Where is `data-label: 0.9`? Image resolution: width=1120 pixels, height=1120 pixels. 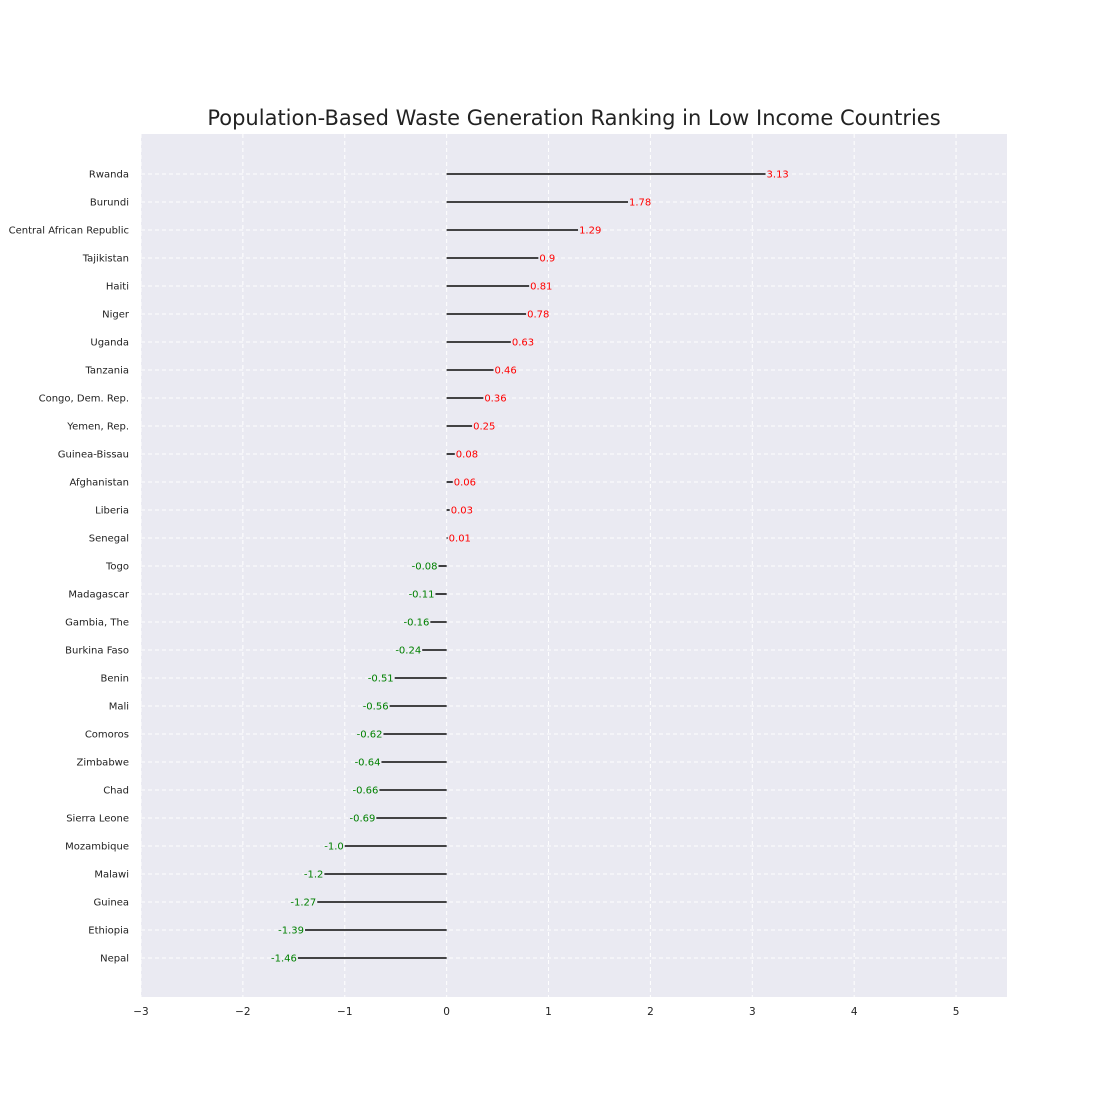
data-label: 0.9 is located at coordinates (547, 259).